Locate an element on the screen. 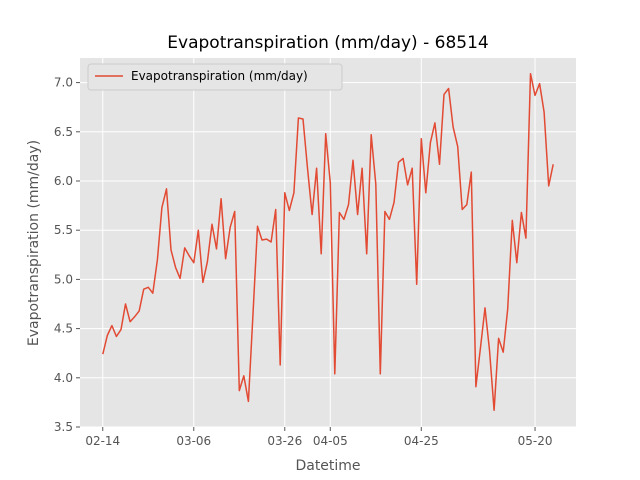 Image resolution: width=640 pixels, height=480 pixels. y-tick-label: 6.0 is located at coordinates (63, 181).